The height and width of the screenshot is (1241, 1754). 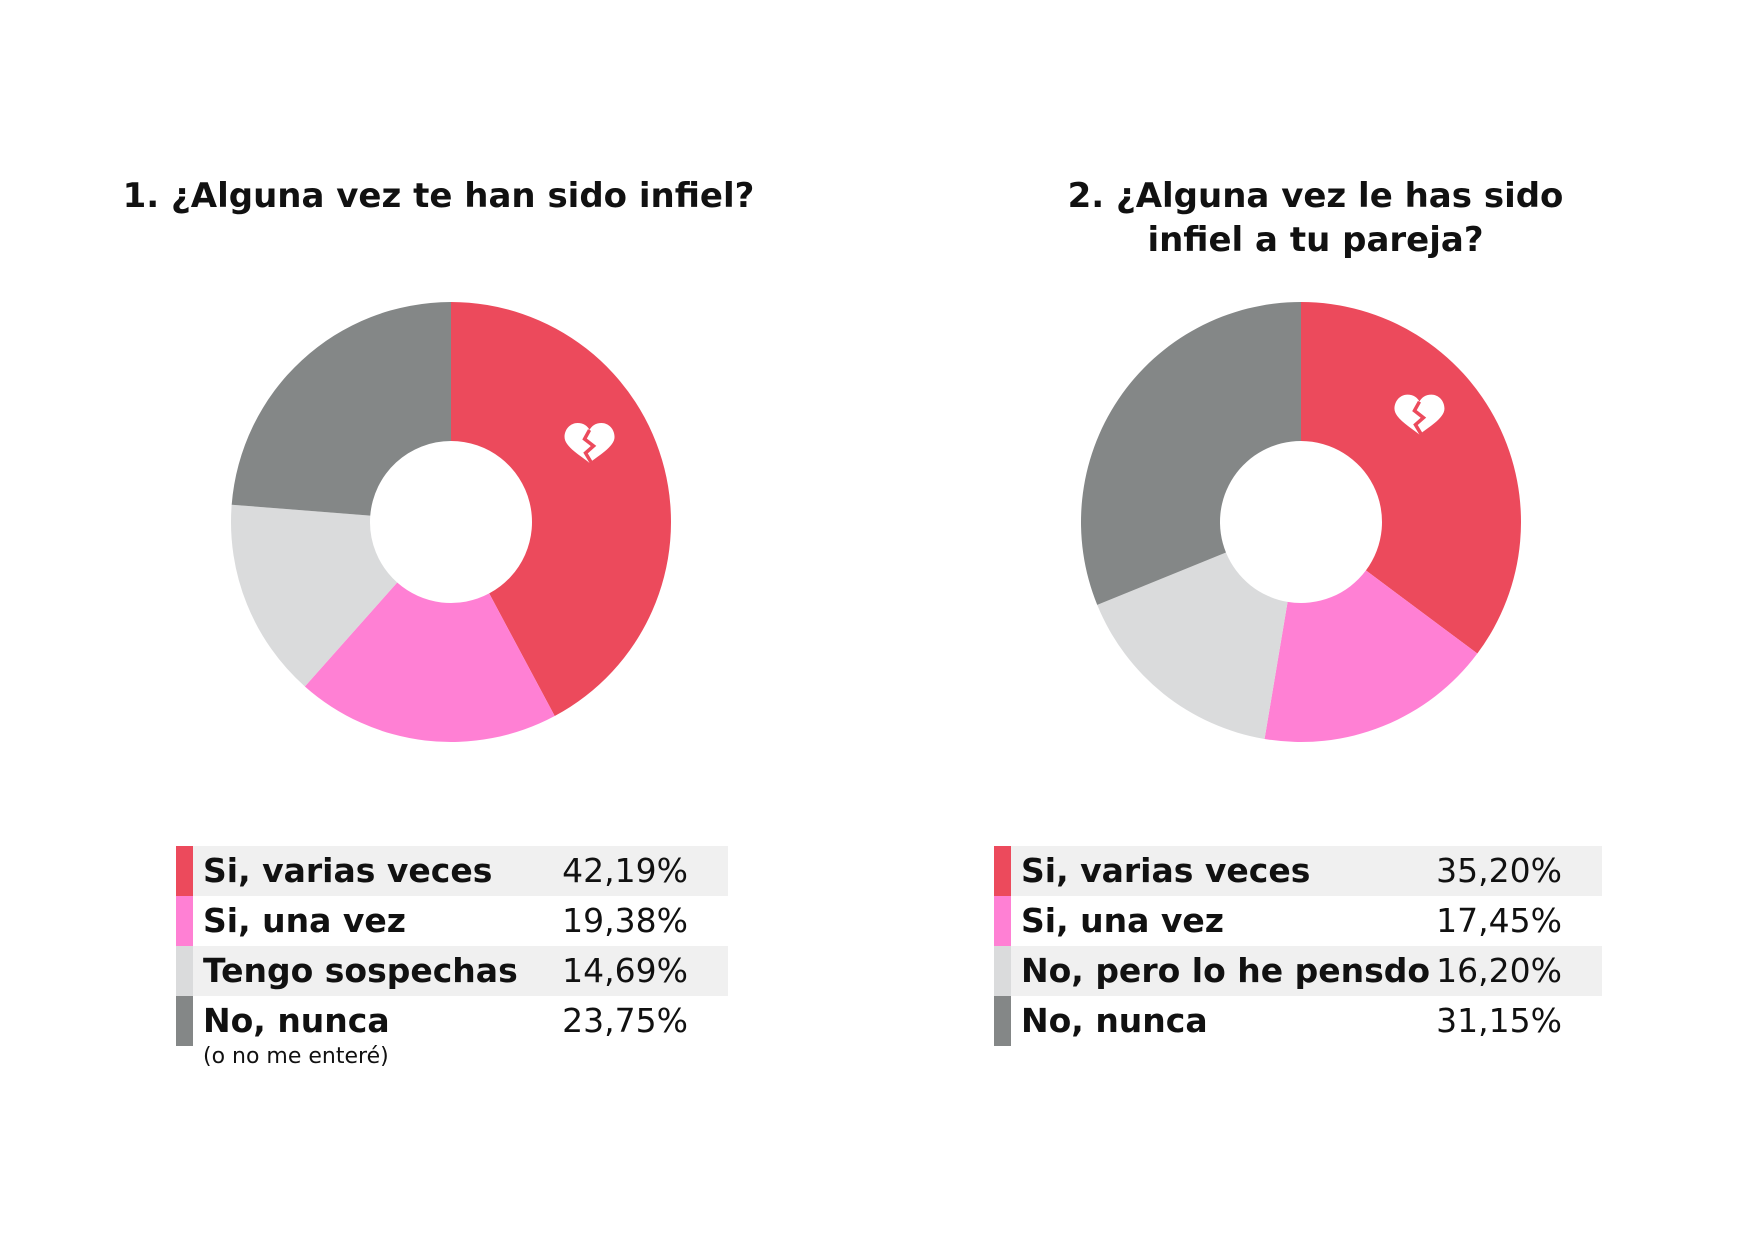 What do you see at coordinates (452, 1032) in the screenshot?
I see `legend-row: No, nunca 23,75% (o no me enteré)` at bounding box center [452, 1032].